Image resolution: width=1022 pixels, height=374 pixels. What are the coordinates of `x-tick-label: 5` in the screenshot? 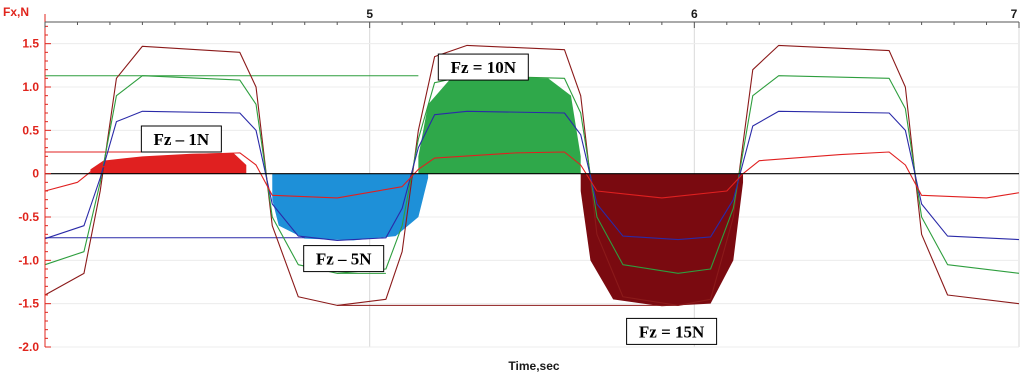 It's located at (369, 14).